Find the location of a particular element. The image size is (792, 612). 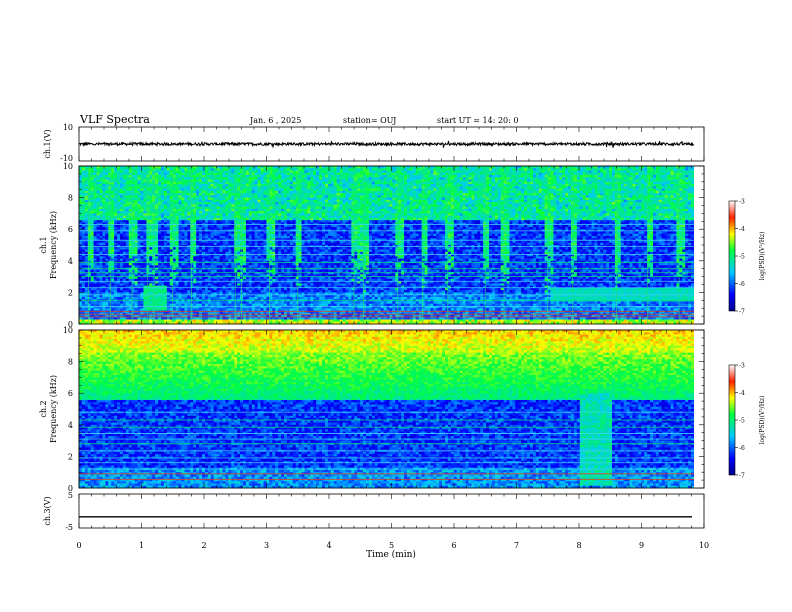

ch3-ytick-top: 5 is located at coordinates (70, 495).